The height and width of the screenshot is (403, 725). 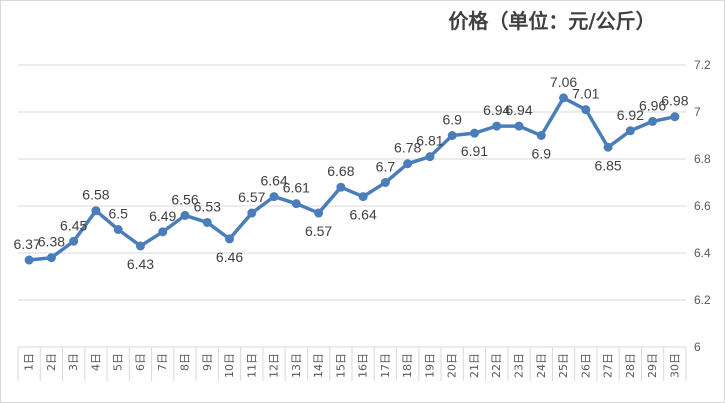 I want to click on x-tick-label: 15日, so click(x=340, y=365).